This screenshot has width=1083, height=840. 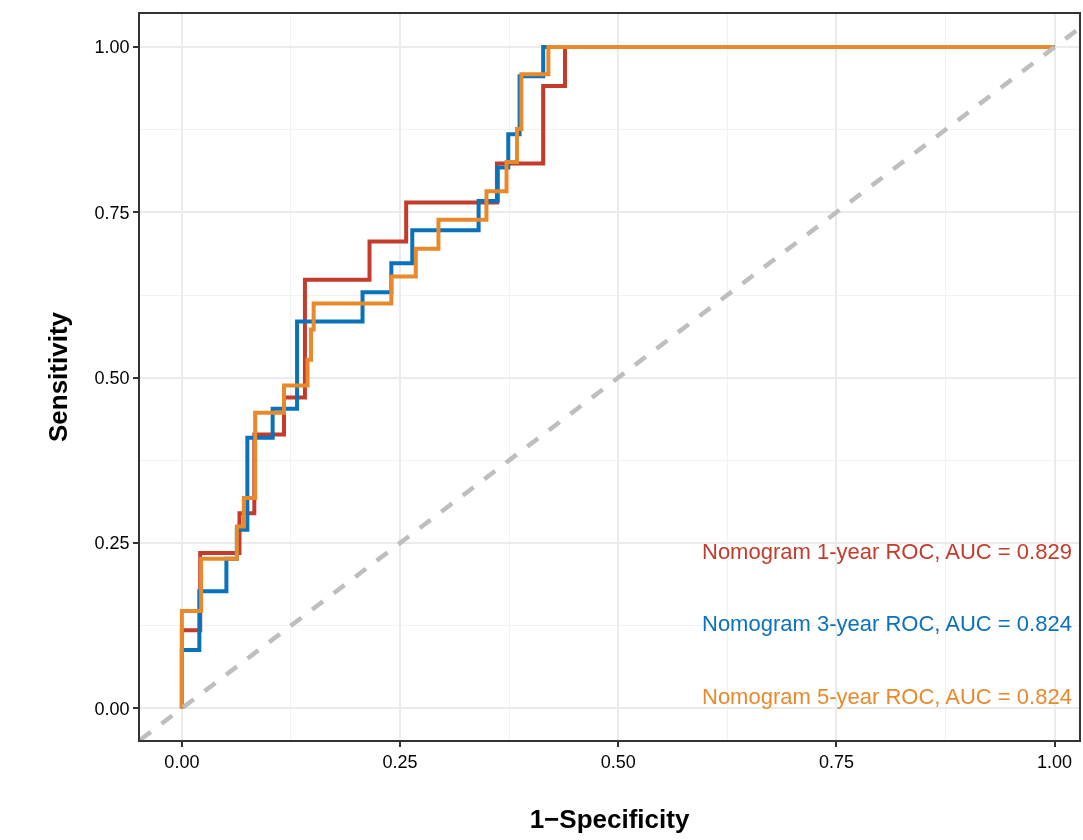 What do you see at coordinates (836, 762) in the screenshot?
I see `x-tick-label: 0.75` at bounding box center [836, 762].